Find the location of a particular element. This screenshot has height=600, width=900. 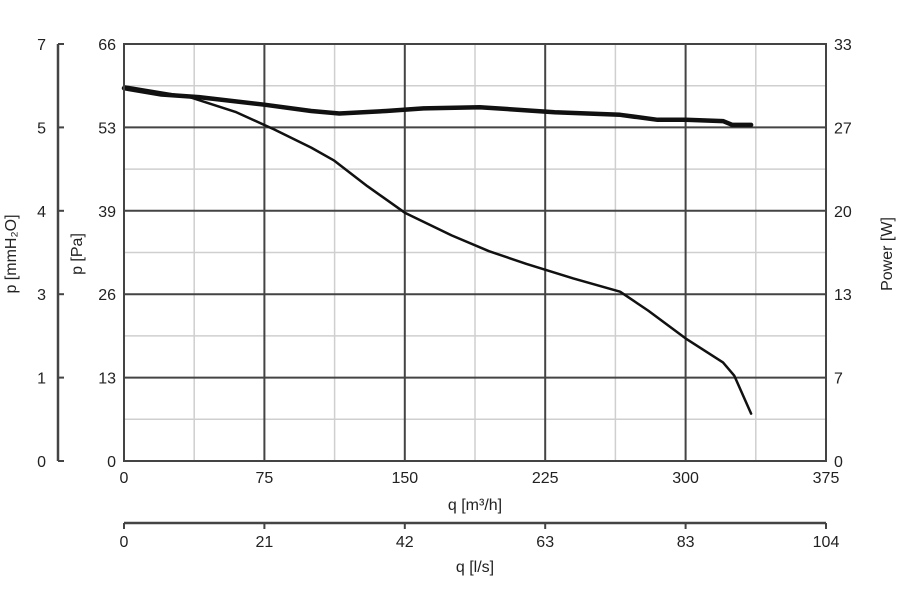

y-pa-axis-title: p [Pa] is located at coordinates (77, 254).